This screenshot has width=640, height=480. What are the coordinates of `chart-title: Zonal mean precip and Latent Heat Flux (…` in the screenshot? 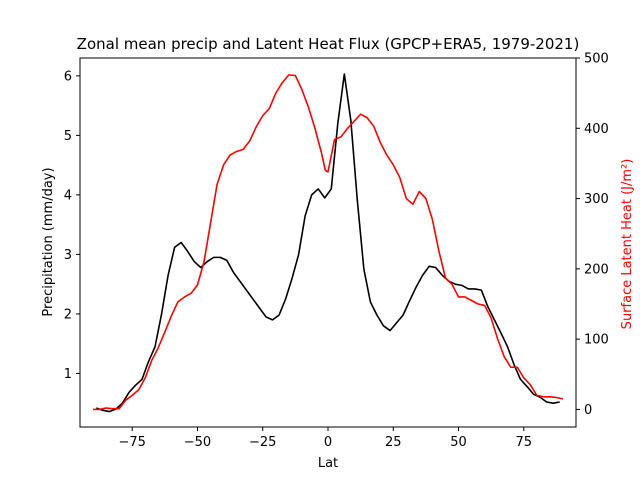 It's located at (328, 44).